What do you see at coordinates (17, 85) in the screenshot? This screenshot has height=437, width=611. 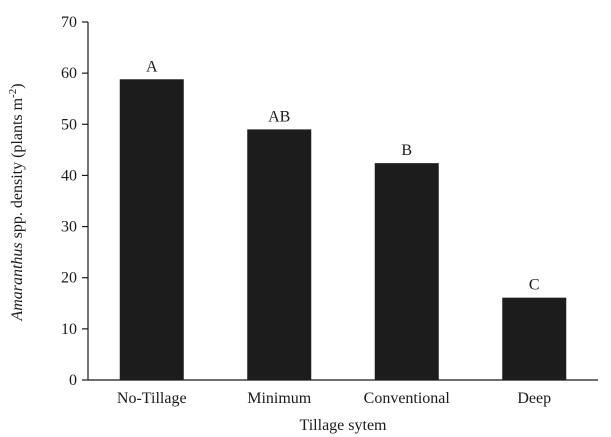 I see `y-axis-label-close: )` at bounding box center [17, 85].